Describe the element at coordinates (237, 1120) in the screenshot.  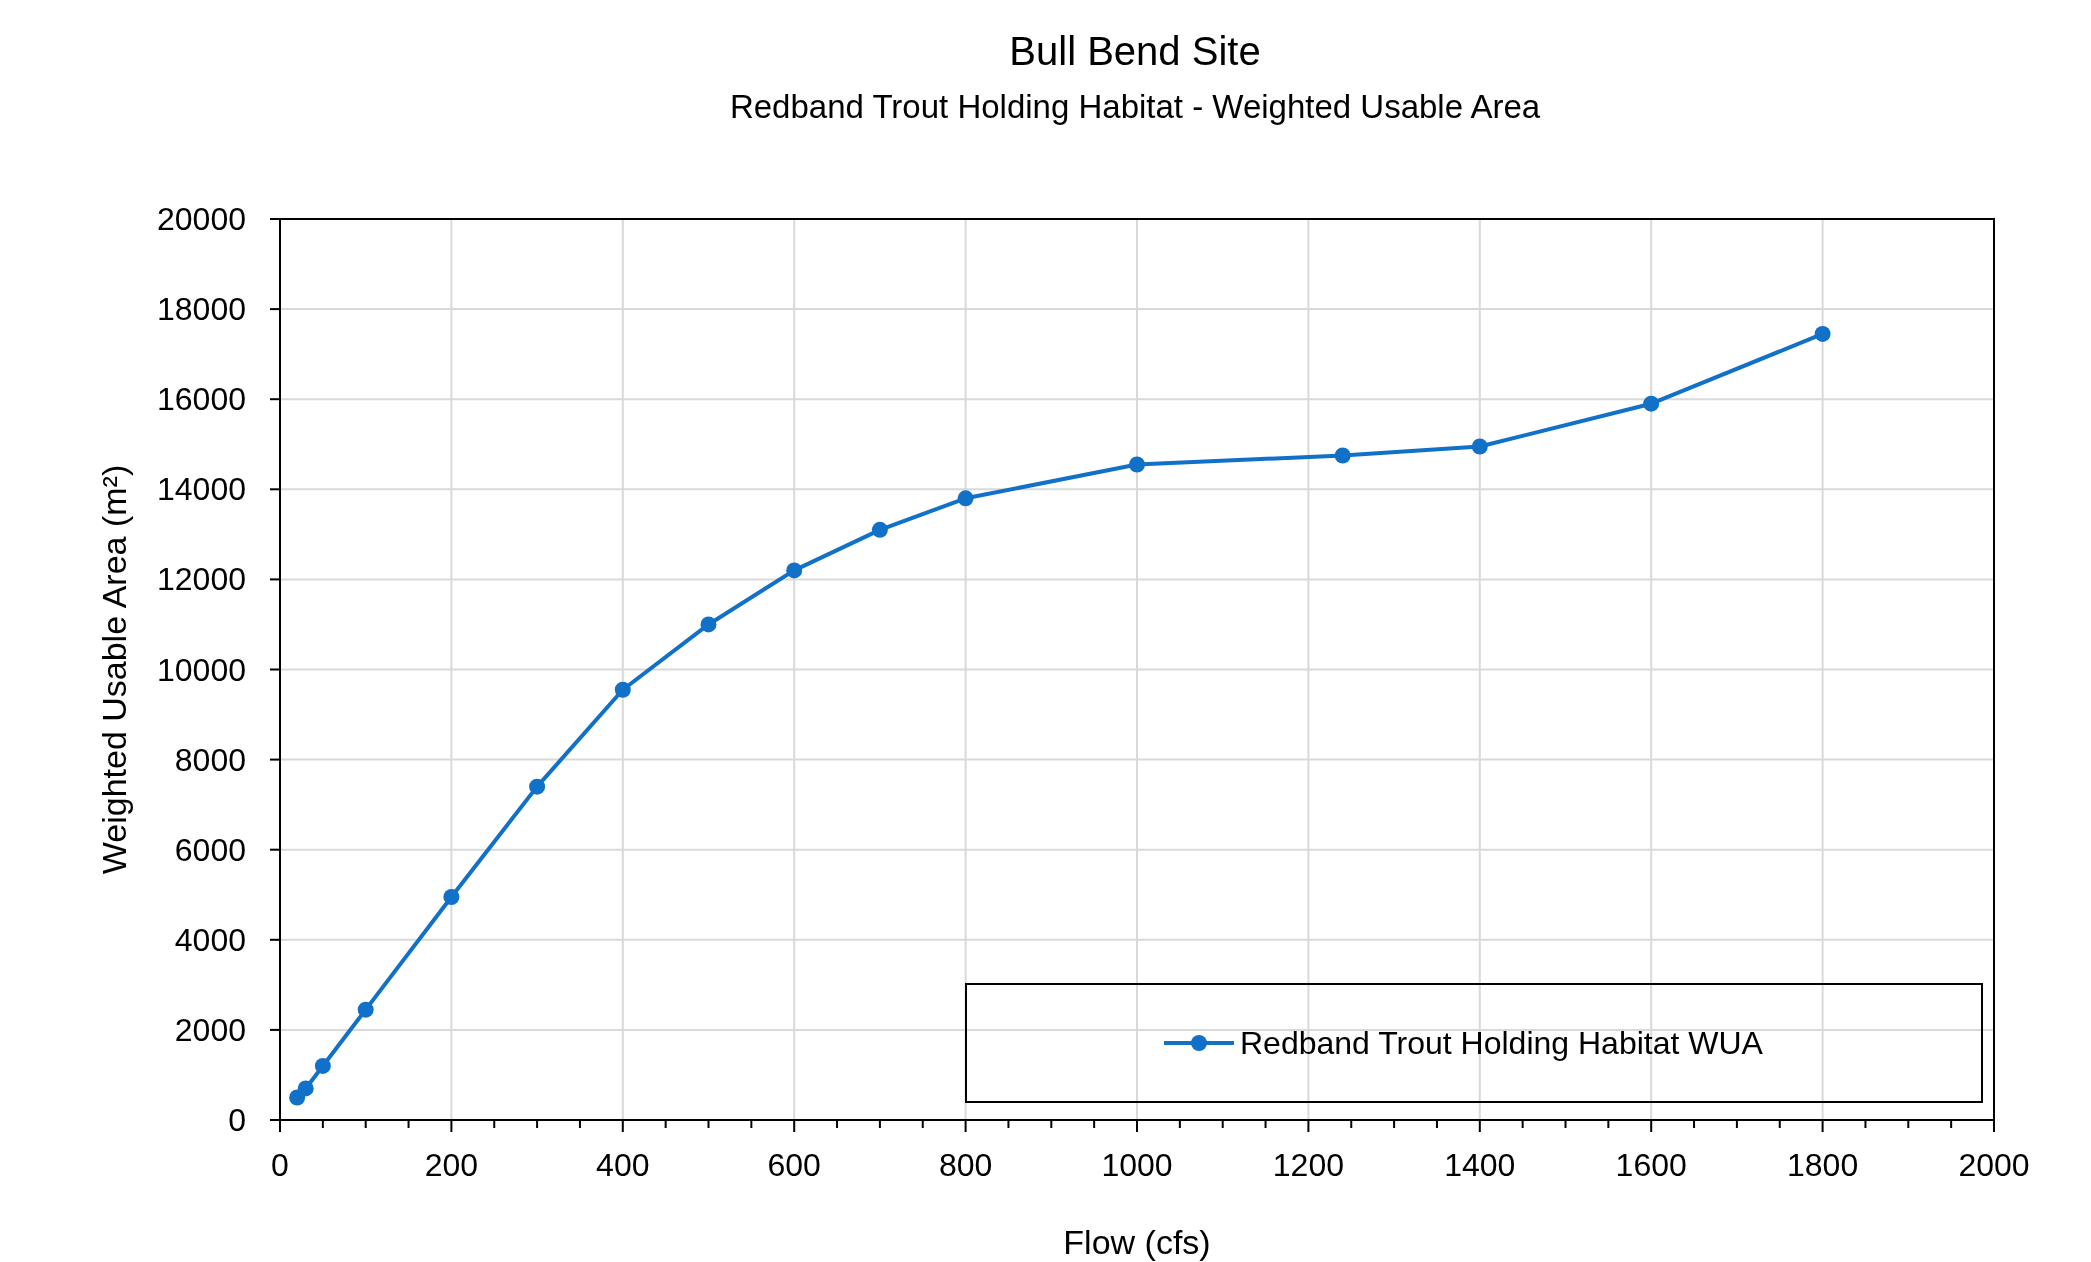
I see `y-tick-label: 0` at that location.